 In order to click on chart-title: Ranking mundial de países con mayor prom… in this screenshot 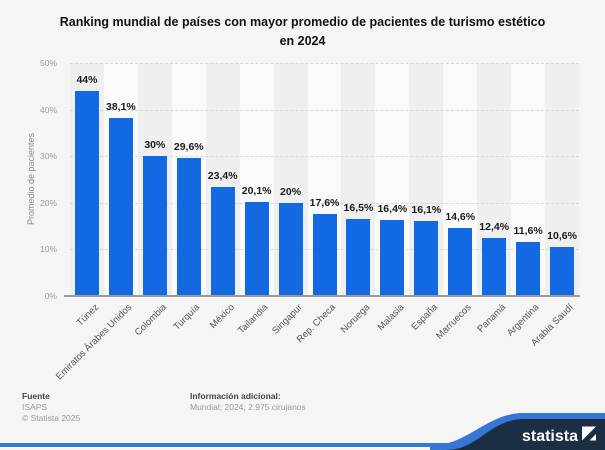, I will do `click(302, 32)`.